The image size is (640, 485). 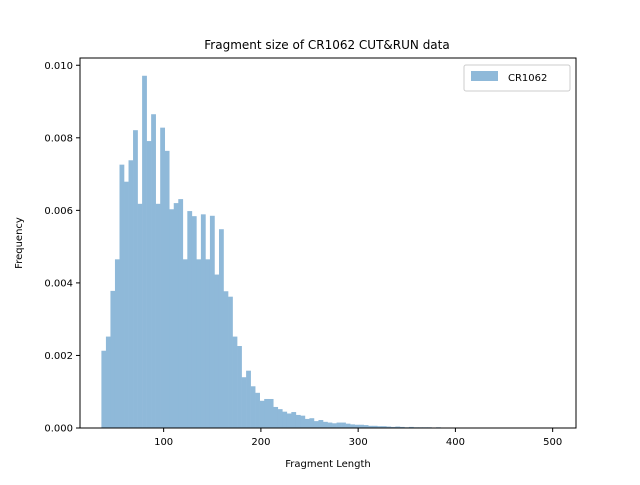 What do you see at coordinates (58, 429) in the screenshot?
I see `y-tick-label: 0.000` at bounding box center [58, 429].